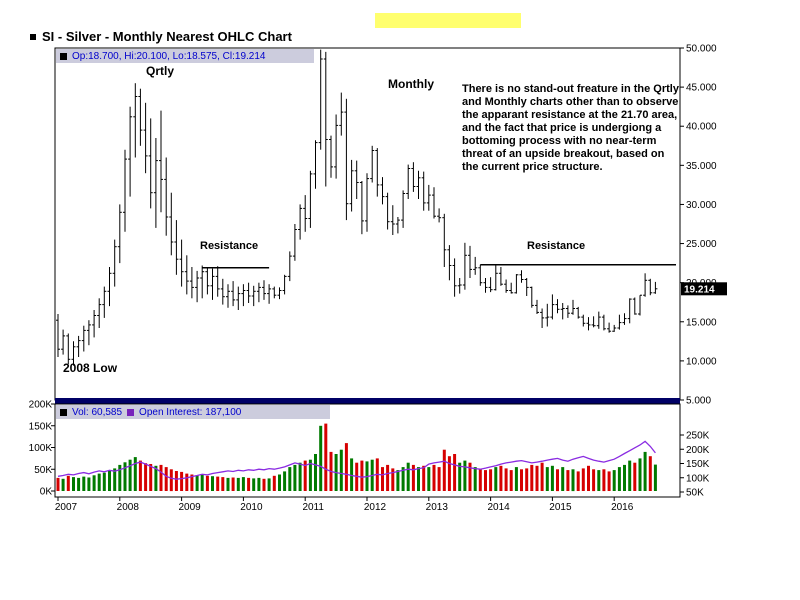  Describe the element at coordinates (167, 36) in the screenshot. I see `page-title-text: SI - Silver - Monthly Nearest OHLC Chart` at that location.